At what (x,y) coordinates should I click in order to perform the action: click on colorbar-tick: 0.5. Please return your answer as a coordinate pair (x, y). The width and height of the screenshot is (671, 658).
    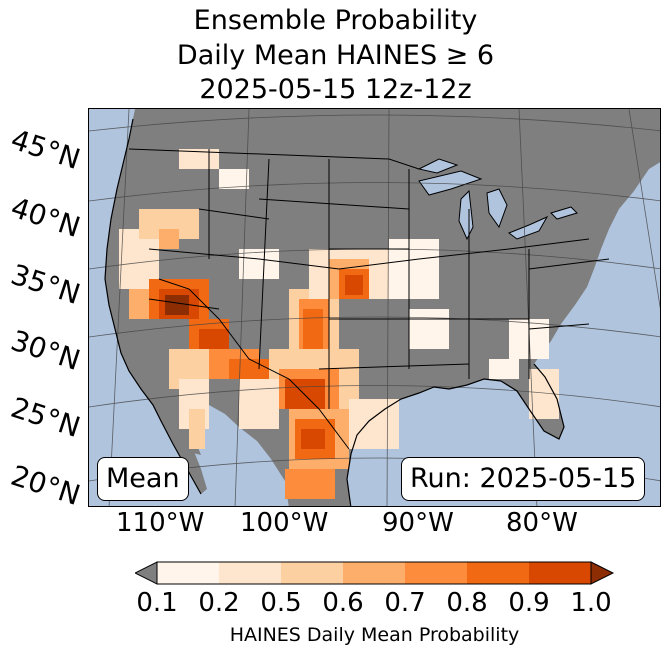
    Looking at the image, I should click on (281, 603).